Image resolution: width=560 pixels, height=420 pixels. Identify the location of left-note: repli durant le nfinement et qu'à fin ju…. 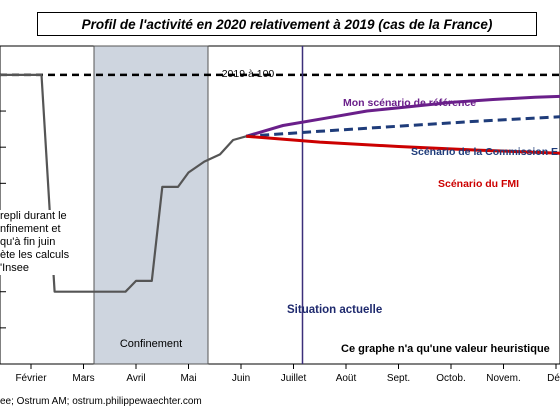
(39, 242).